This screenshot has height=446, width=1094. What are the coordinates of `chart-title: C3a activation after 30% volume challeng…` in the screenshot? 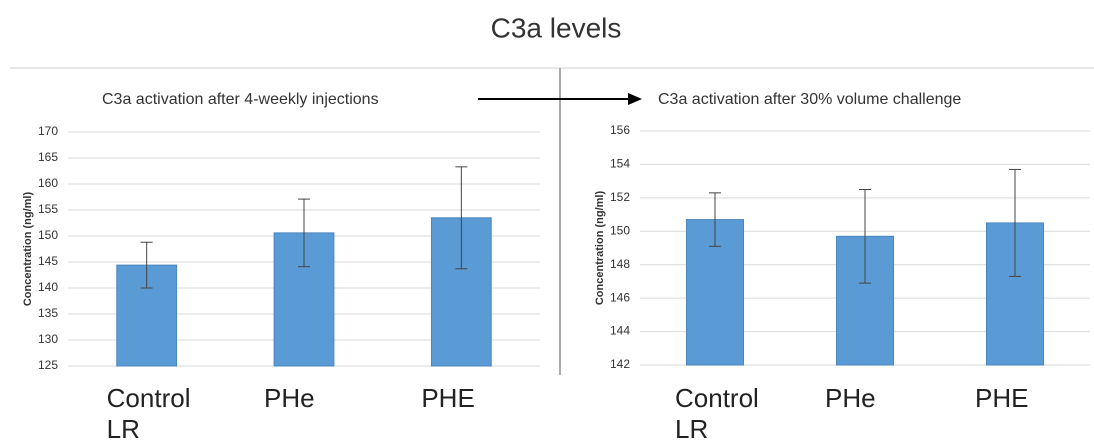 It's located at (809, 99).